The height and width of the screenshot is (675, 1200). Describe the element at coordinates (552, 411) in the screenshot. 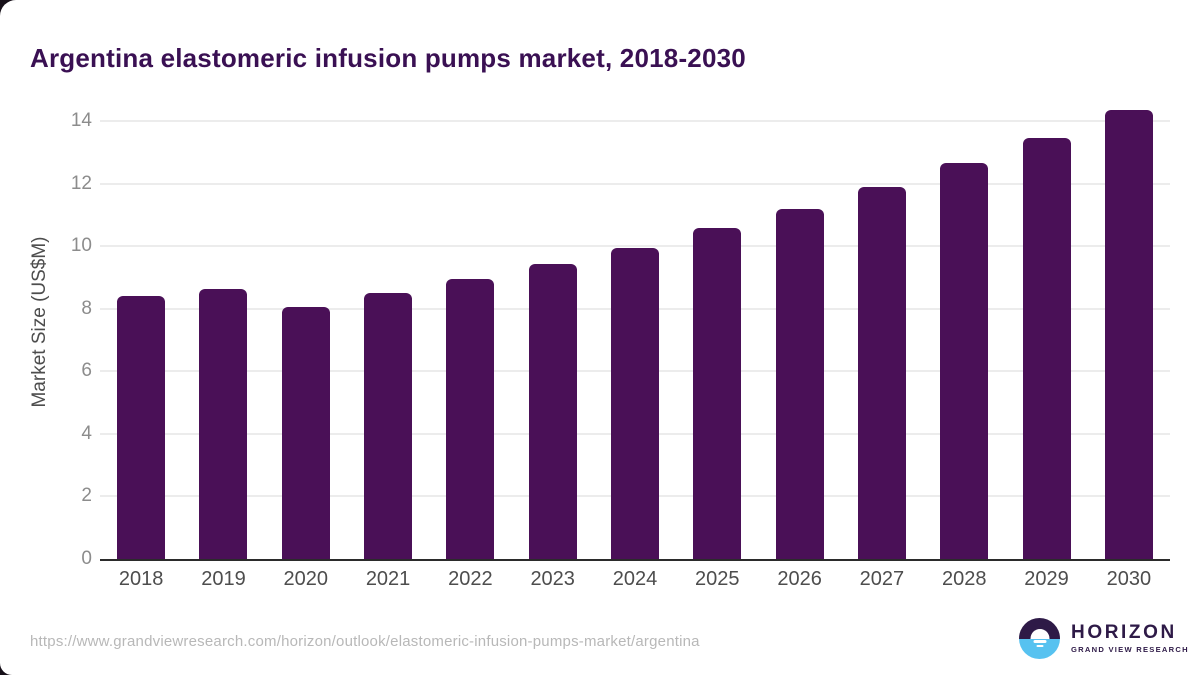

I see `bar-2023` at that location.